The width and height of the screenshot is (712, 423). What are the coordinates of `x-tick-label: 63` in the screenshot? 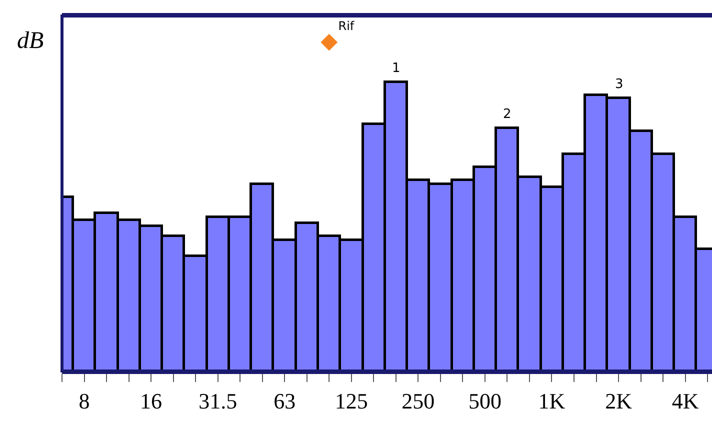 It's located at (285, 401).